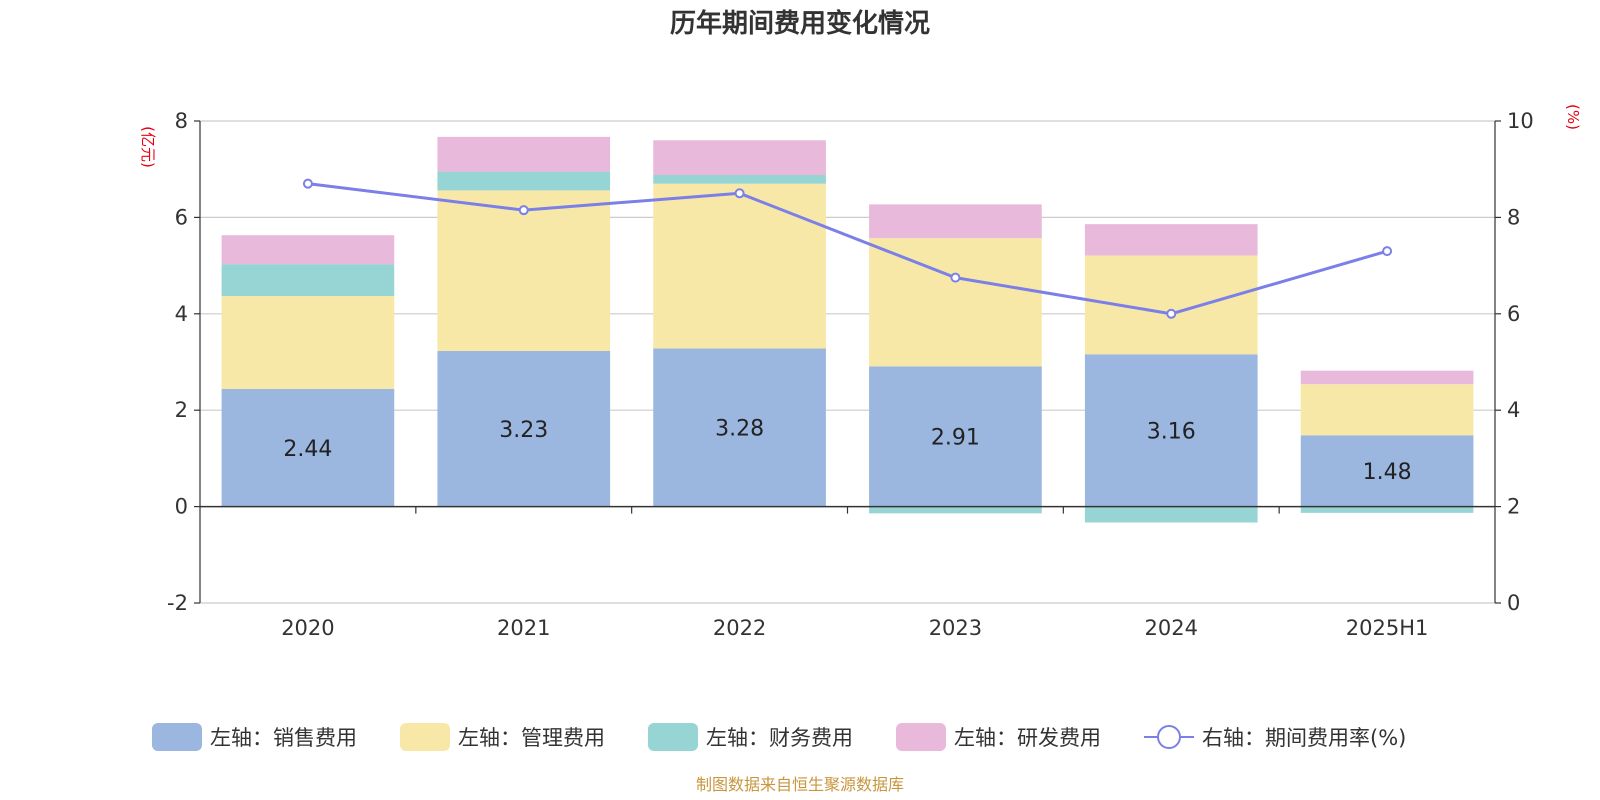  Describe the element at coordinates (181, 121) in the screenshot. I see `left-tick-label: 8` at that location.